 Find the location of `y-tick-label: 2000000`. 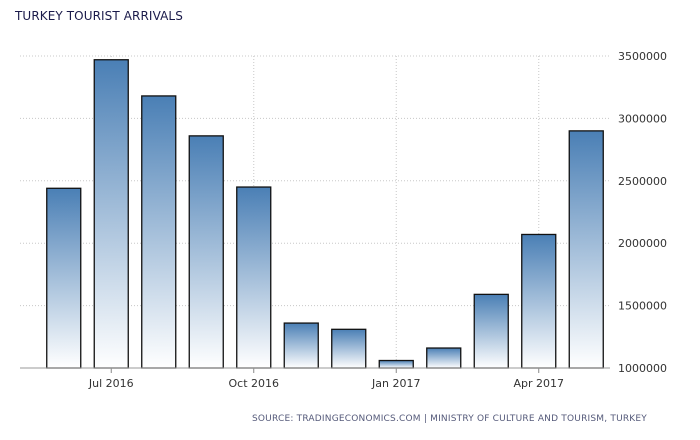

y-tick-label: 2000000 is located at coordinates (642, 243).